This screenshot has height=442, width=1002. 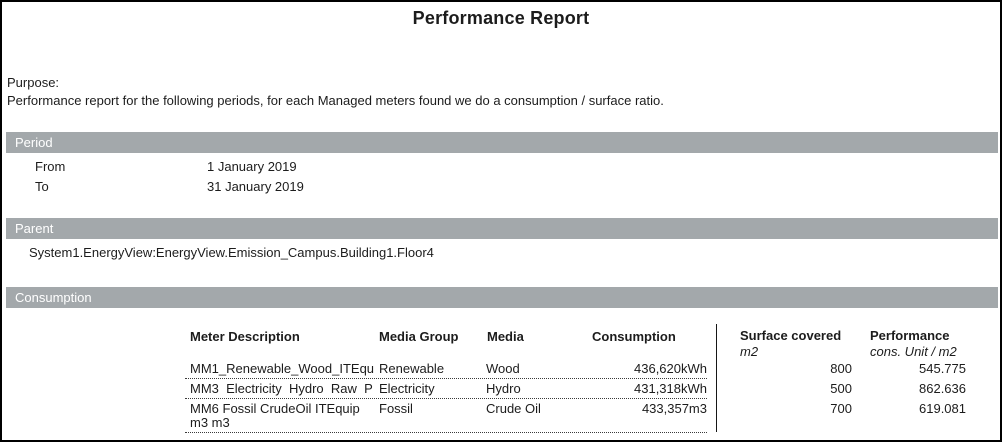 I want to click on column-header-performance: Performance, so click(x=910, y=335).